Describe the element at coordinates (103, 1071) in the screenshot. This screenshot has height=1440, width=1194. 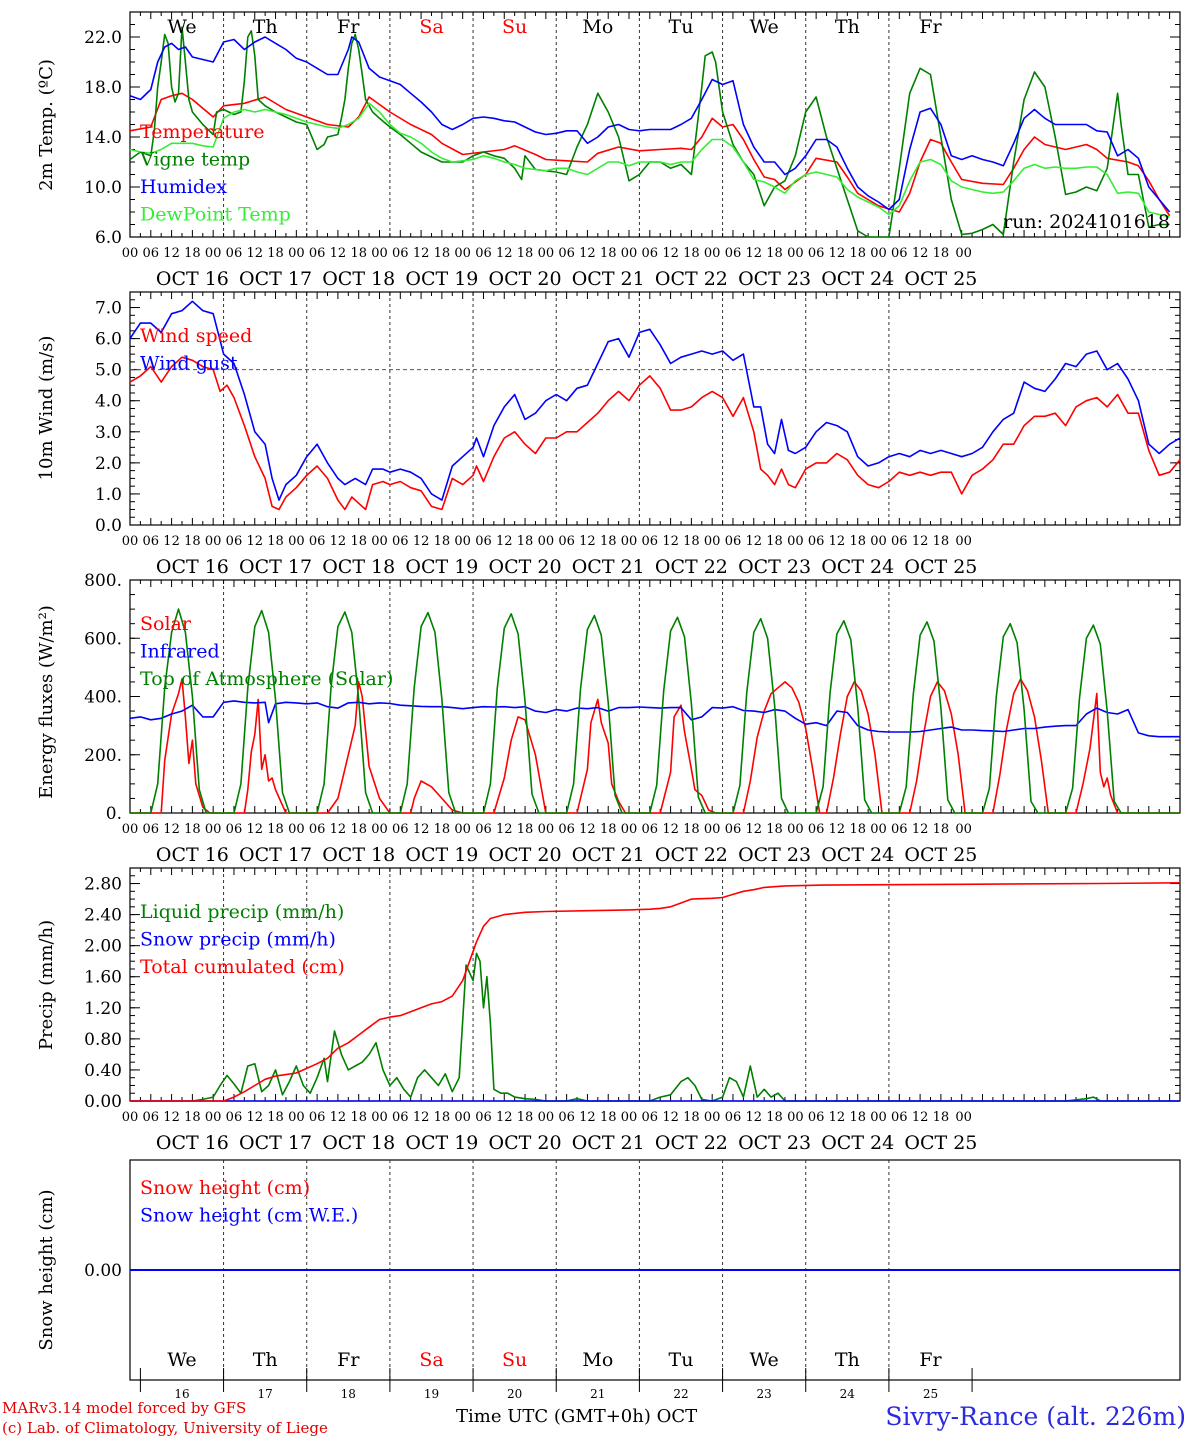
I see `y-tick-label: 0.40` at that location.